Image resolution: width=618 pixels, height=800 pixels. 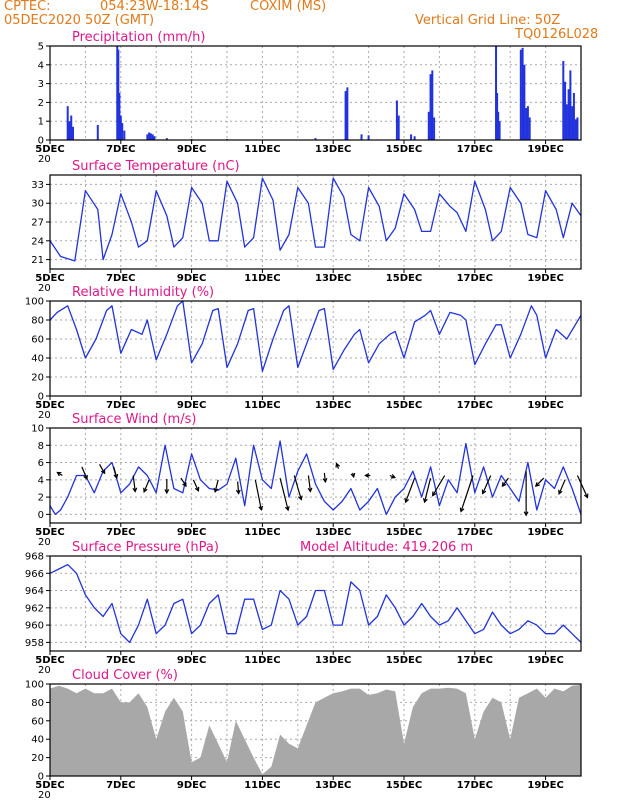 I want to click on pressure-ytick-label: 962, so click(x=34, y=608).